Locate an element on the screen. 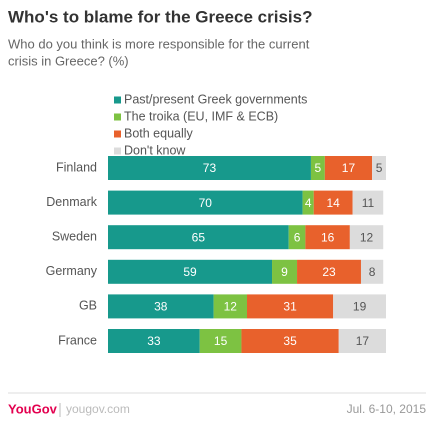 The image size is (434, 433). value-label: 65 is located at coordinates (199, 237).